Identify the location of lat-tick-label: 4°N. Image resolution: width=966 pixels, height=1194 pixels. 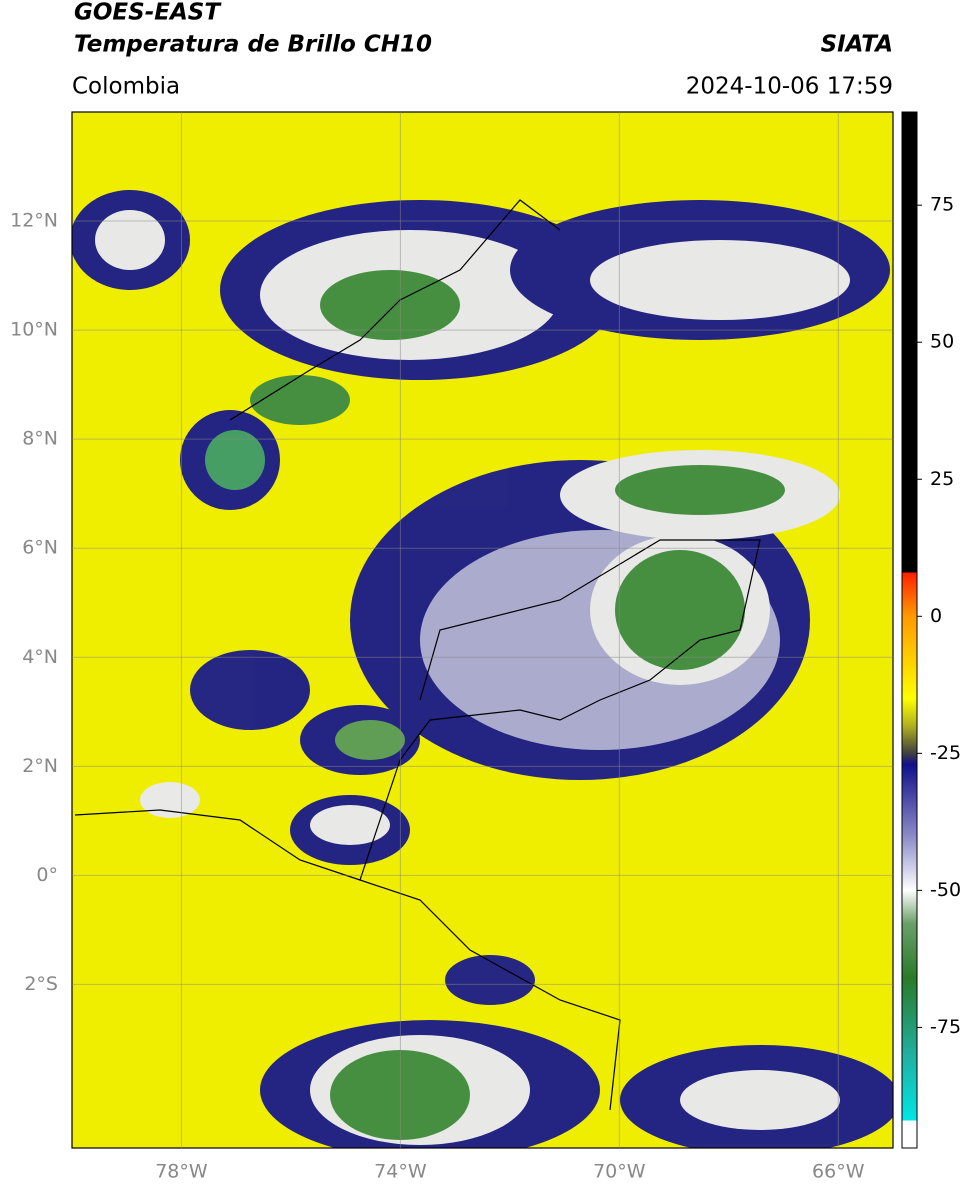
(40, 657).